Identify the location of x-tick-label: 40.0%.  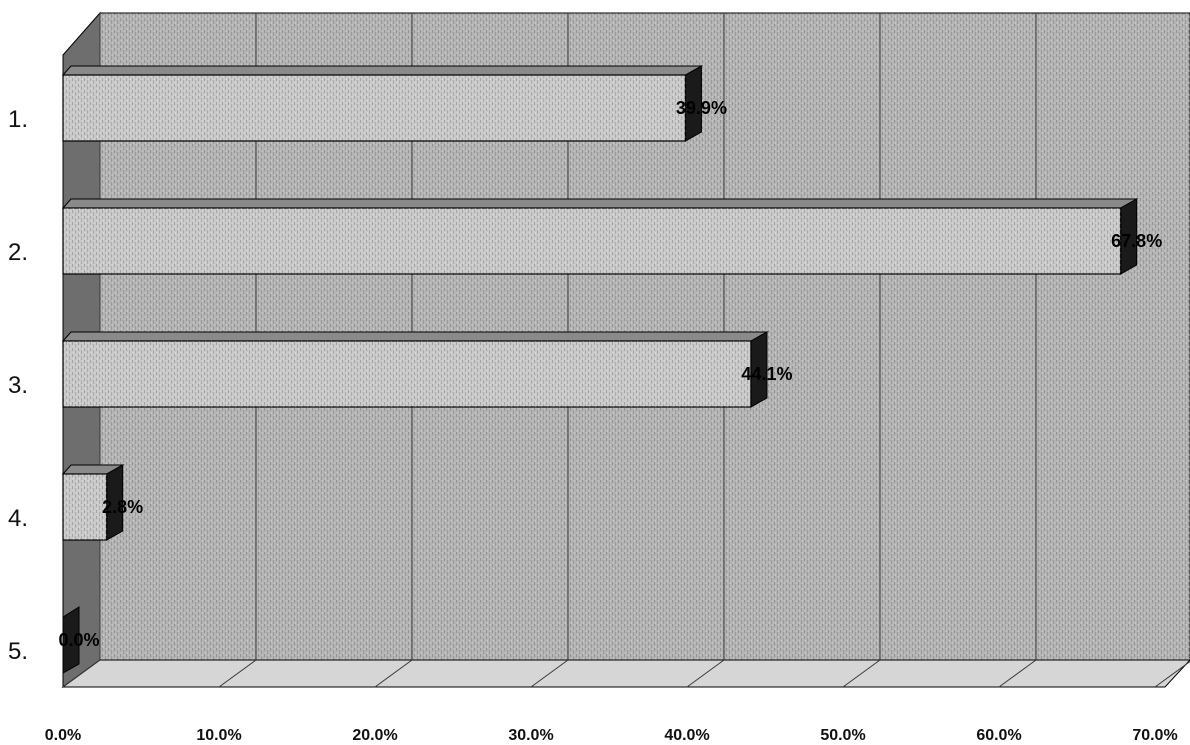
(686, 735).